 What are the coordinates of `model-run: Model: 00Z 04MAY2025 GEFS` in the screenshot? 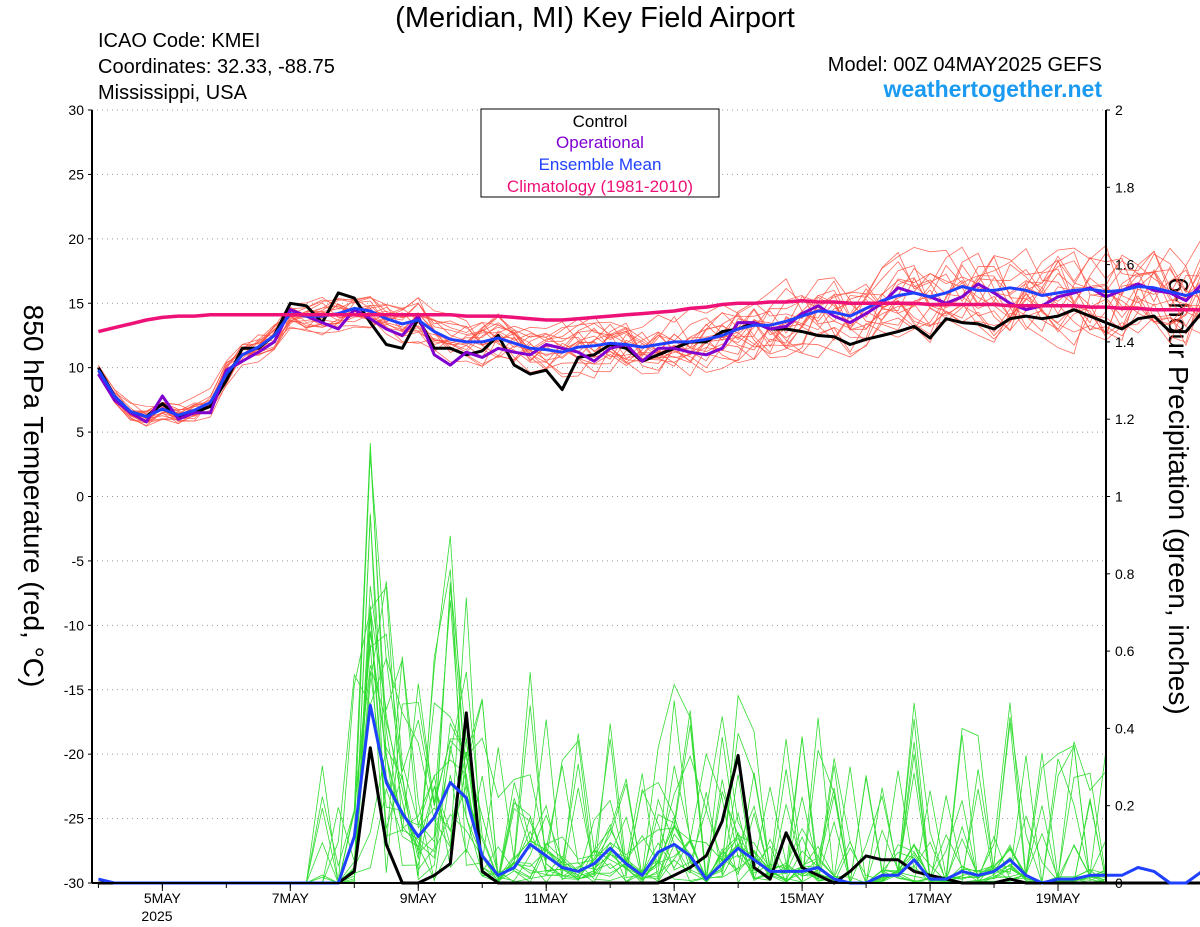 It's located at (964, 65).